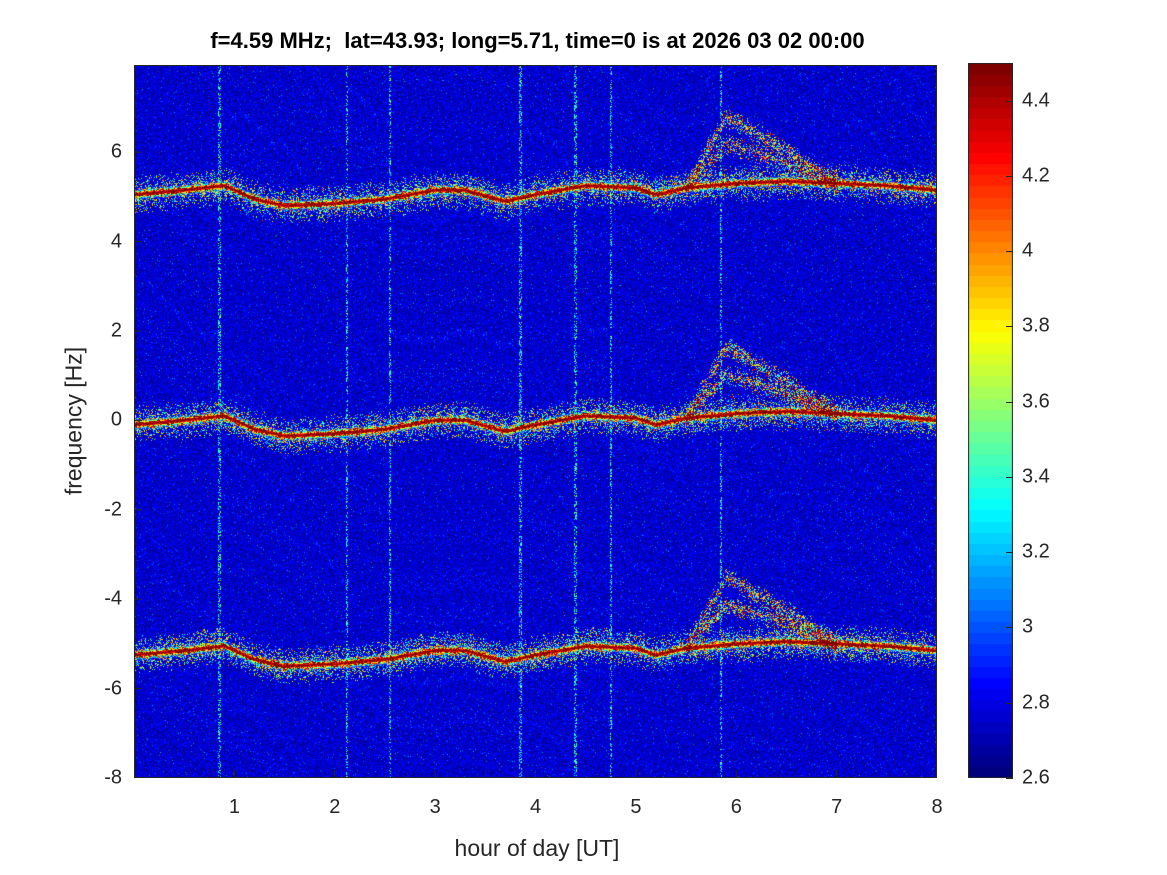 This screenshot has height=875, width=1167. Describe the element at coordinates (1036, 401) in the screenshot. I see `colorbar-tick-label: 3.6` at that location.